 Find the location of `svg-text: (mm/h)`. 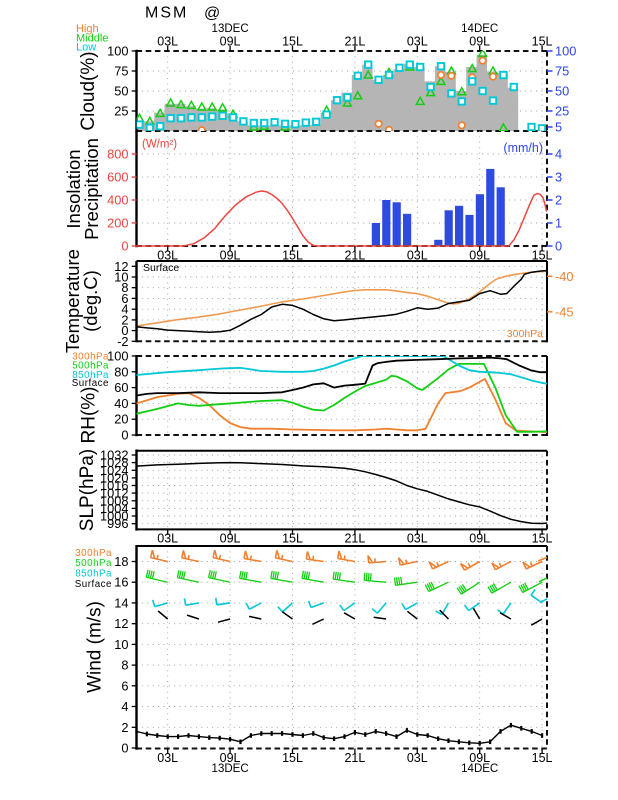

svg-text: (mm/h) is located at coordinates (523, 148).